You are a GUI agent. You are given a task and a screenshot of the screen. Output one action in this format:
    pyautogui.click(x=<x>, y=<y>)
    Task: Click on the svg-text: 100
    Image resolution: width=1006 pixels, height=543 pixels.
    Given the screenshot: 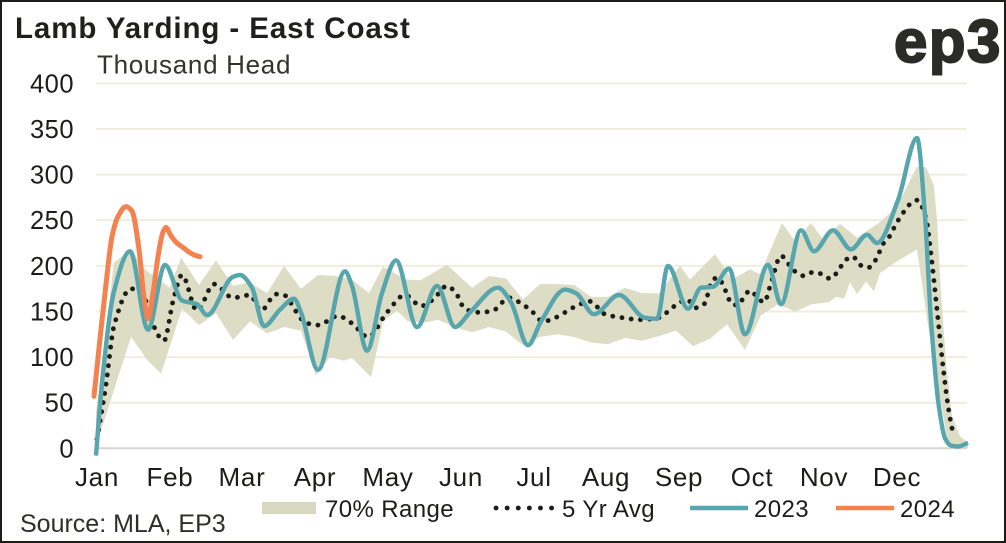 What is the action you would take?
    pyautogui.click(x=52, y=358)
    